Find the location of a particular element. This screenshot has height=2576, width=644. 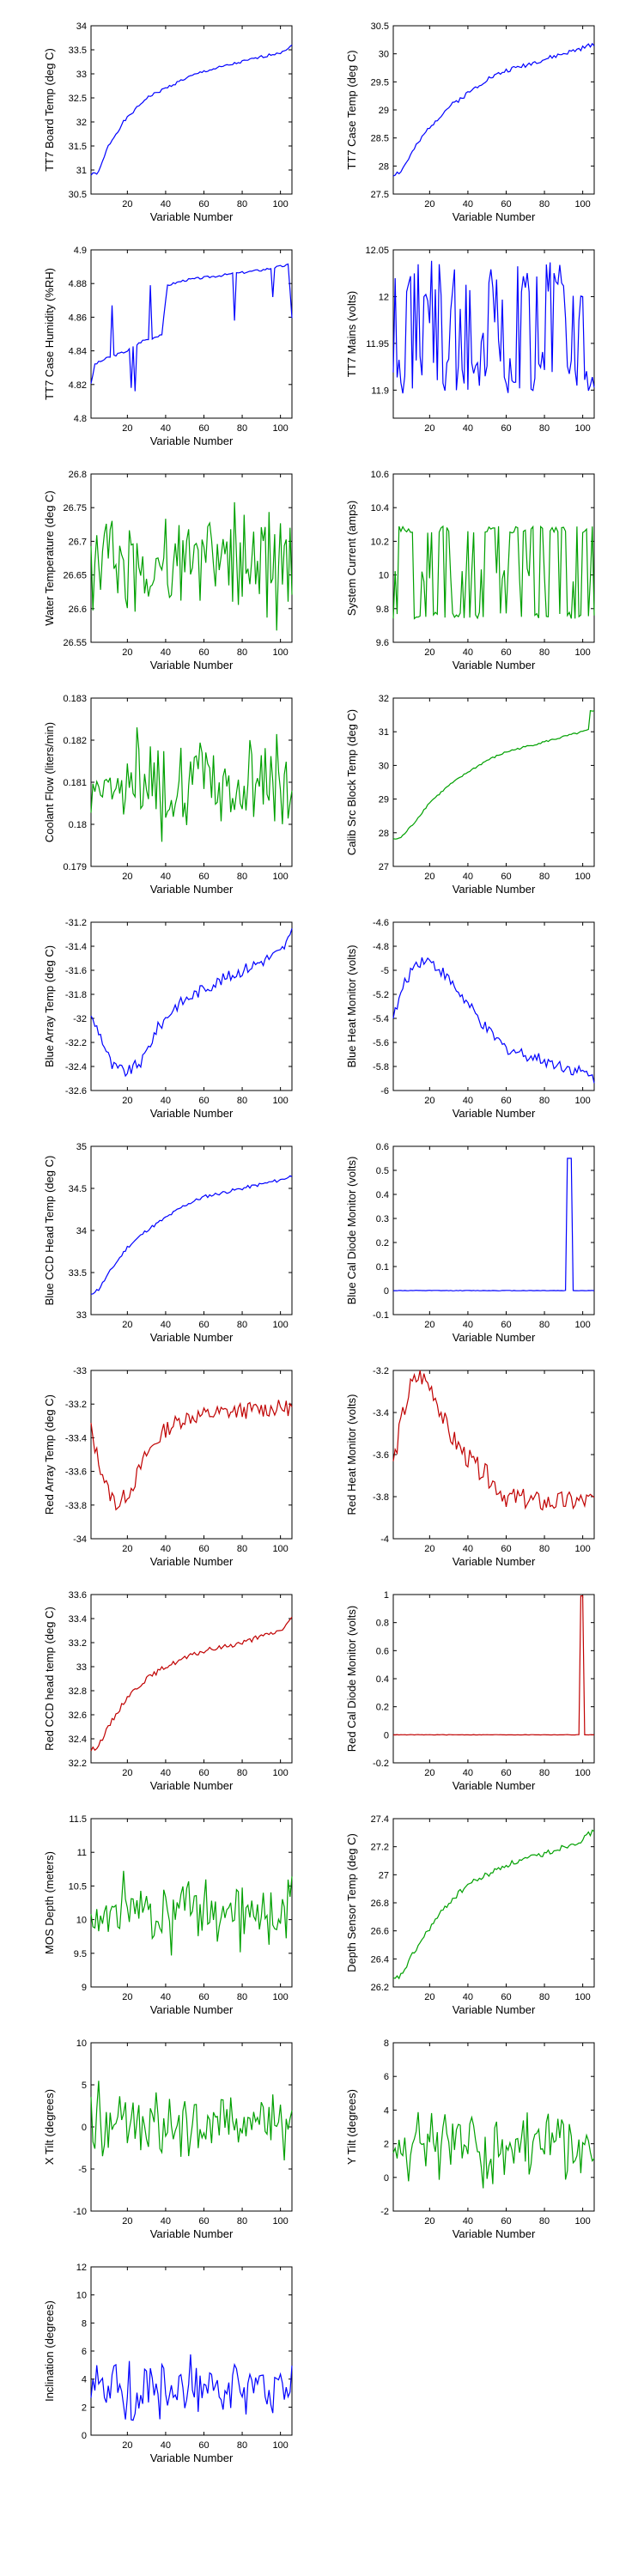

y-tick-label: -31.2 is located at coordinates (76, 923).